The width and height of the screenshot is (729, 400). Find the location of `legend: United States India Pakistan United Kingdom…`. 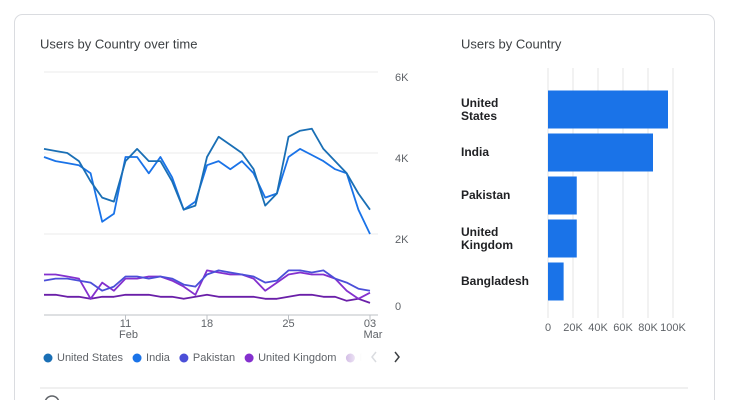

legend: United States India Pakistan United Kingdom… is located at coordinates (202, 358).